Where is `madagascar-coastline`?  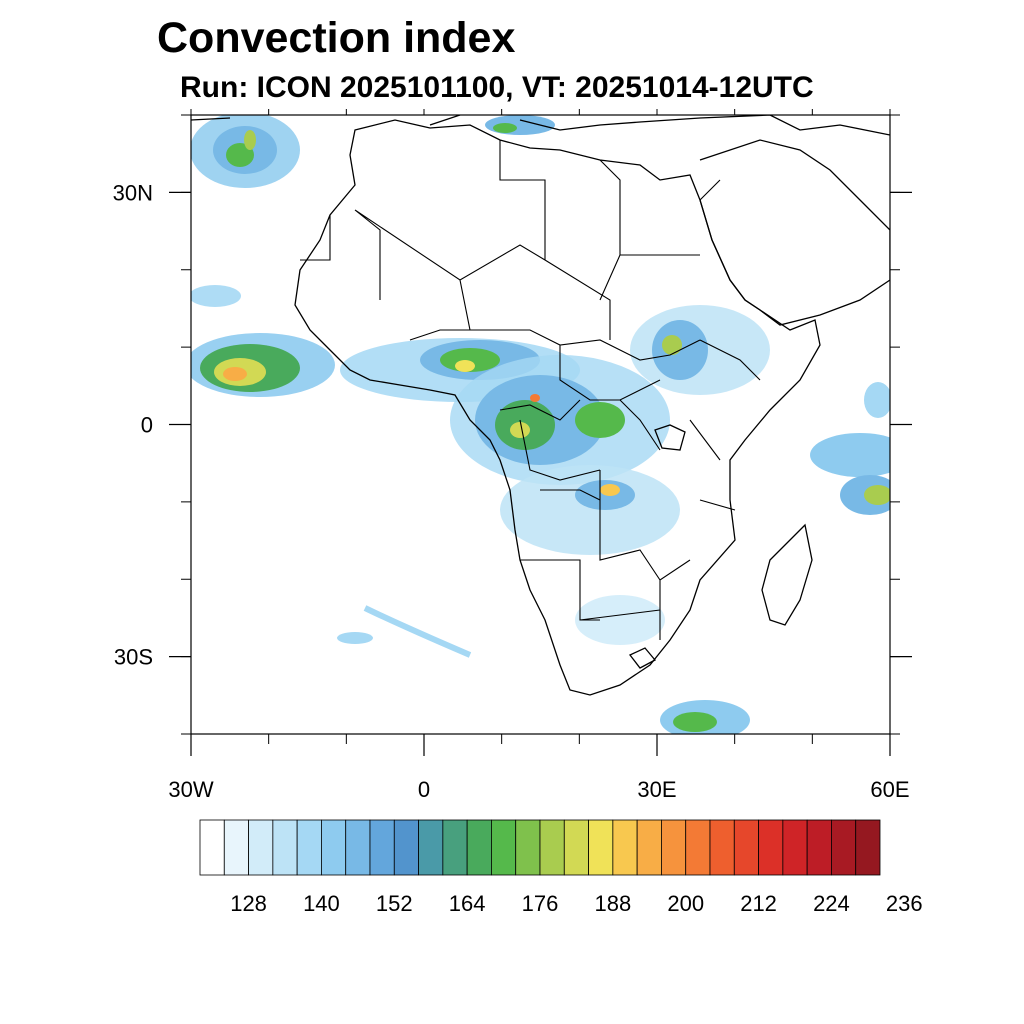
madagascar-coastline is located at coordinates (787, 574).